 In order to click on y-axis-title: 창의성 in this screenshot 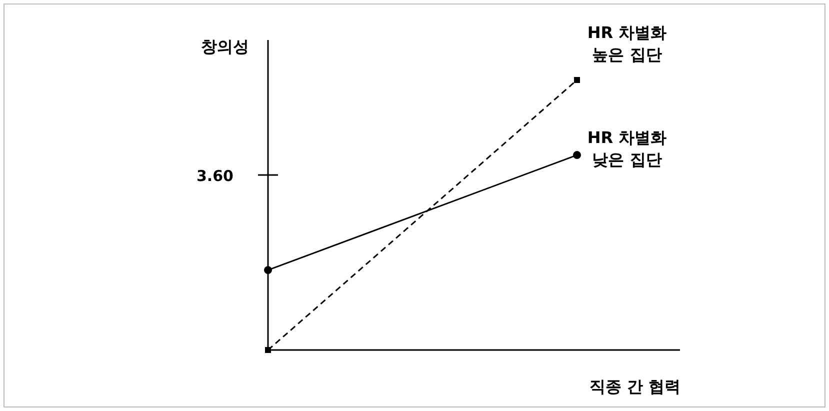, I will do `click(225, 46)`.